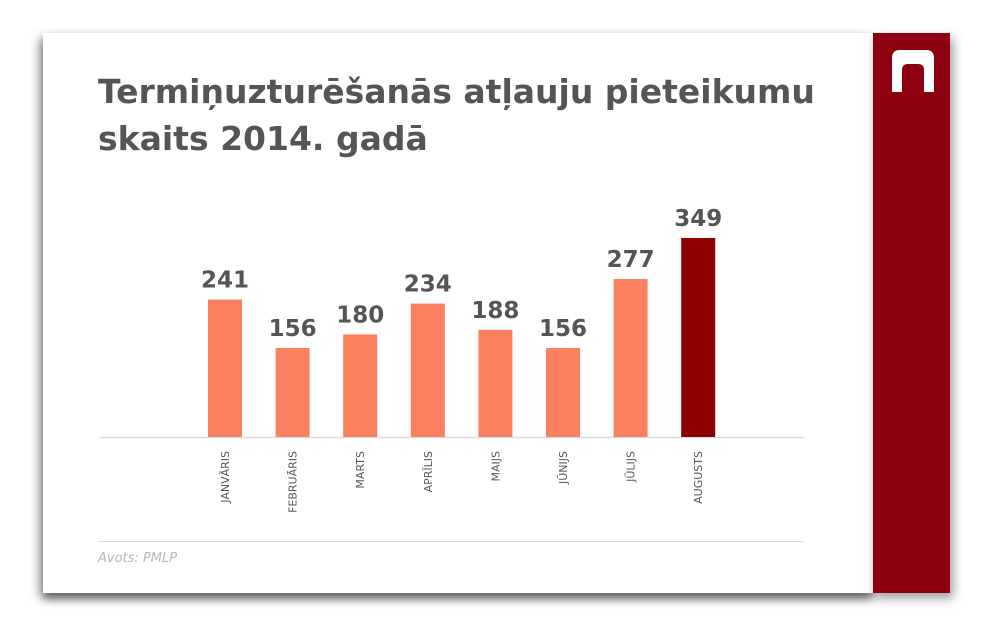 Image resolution: width=988 pixels, height=634 pixels. Describe the element at coordinates (631, 260) in the screenshot. I see `value-label: 277` at that location.